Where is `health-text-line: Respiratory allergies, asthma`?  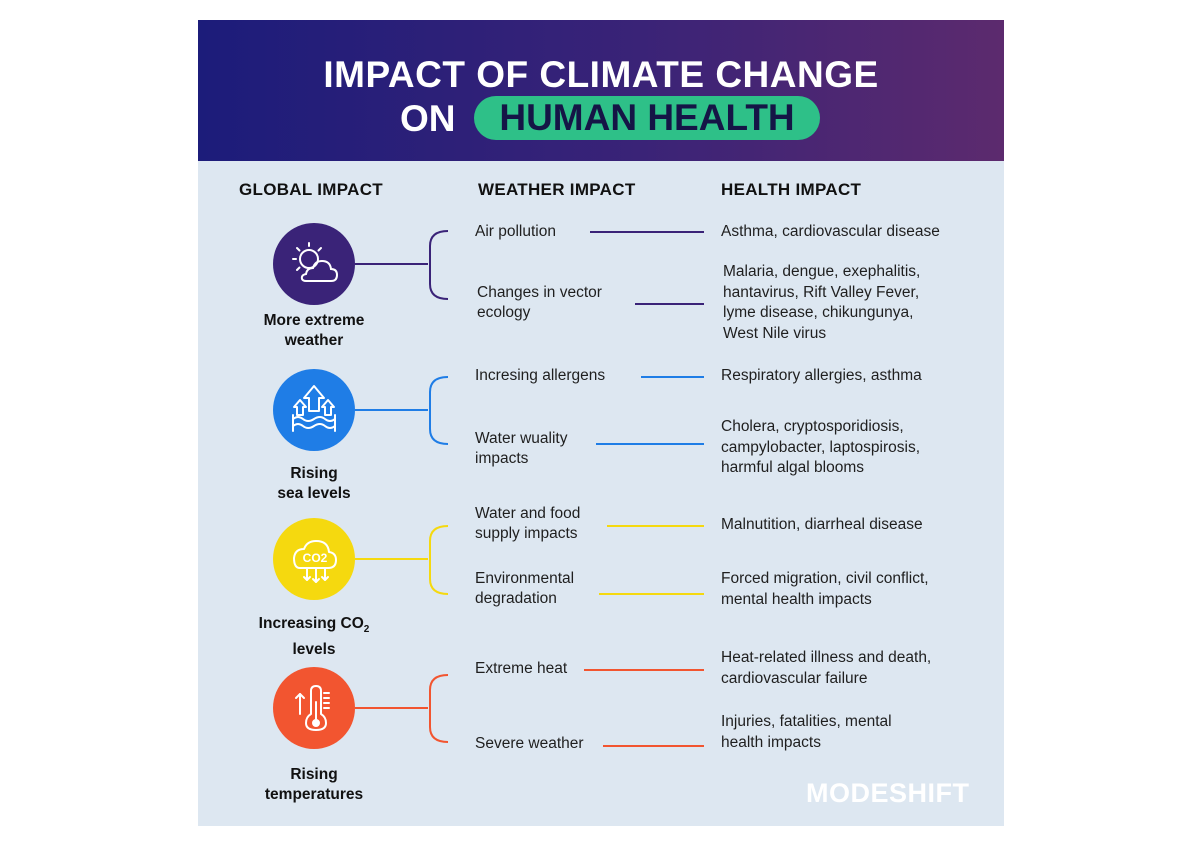
health-text-line: Respiratory allergies, asthma is located at coordinates (821, 375).